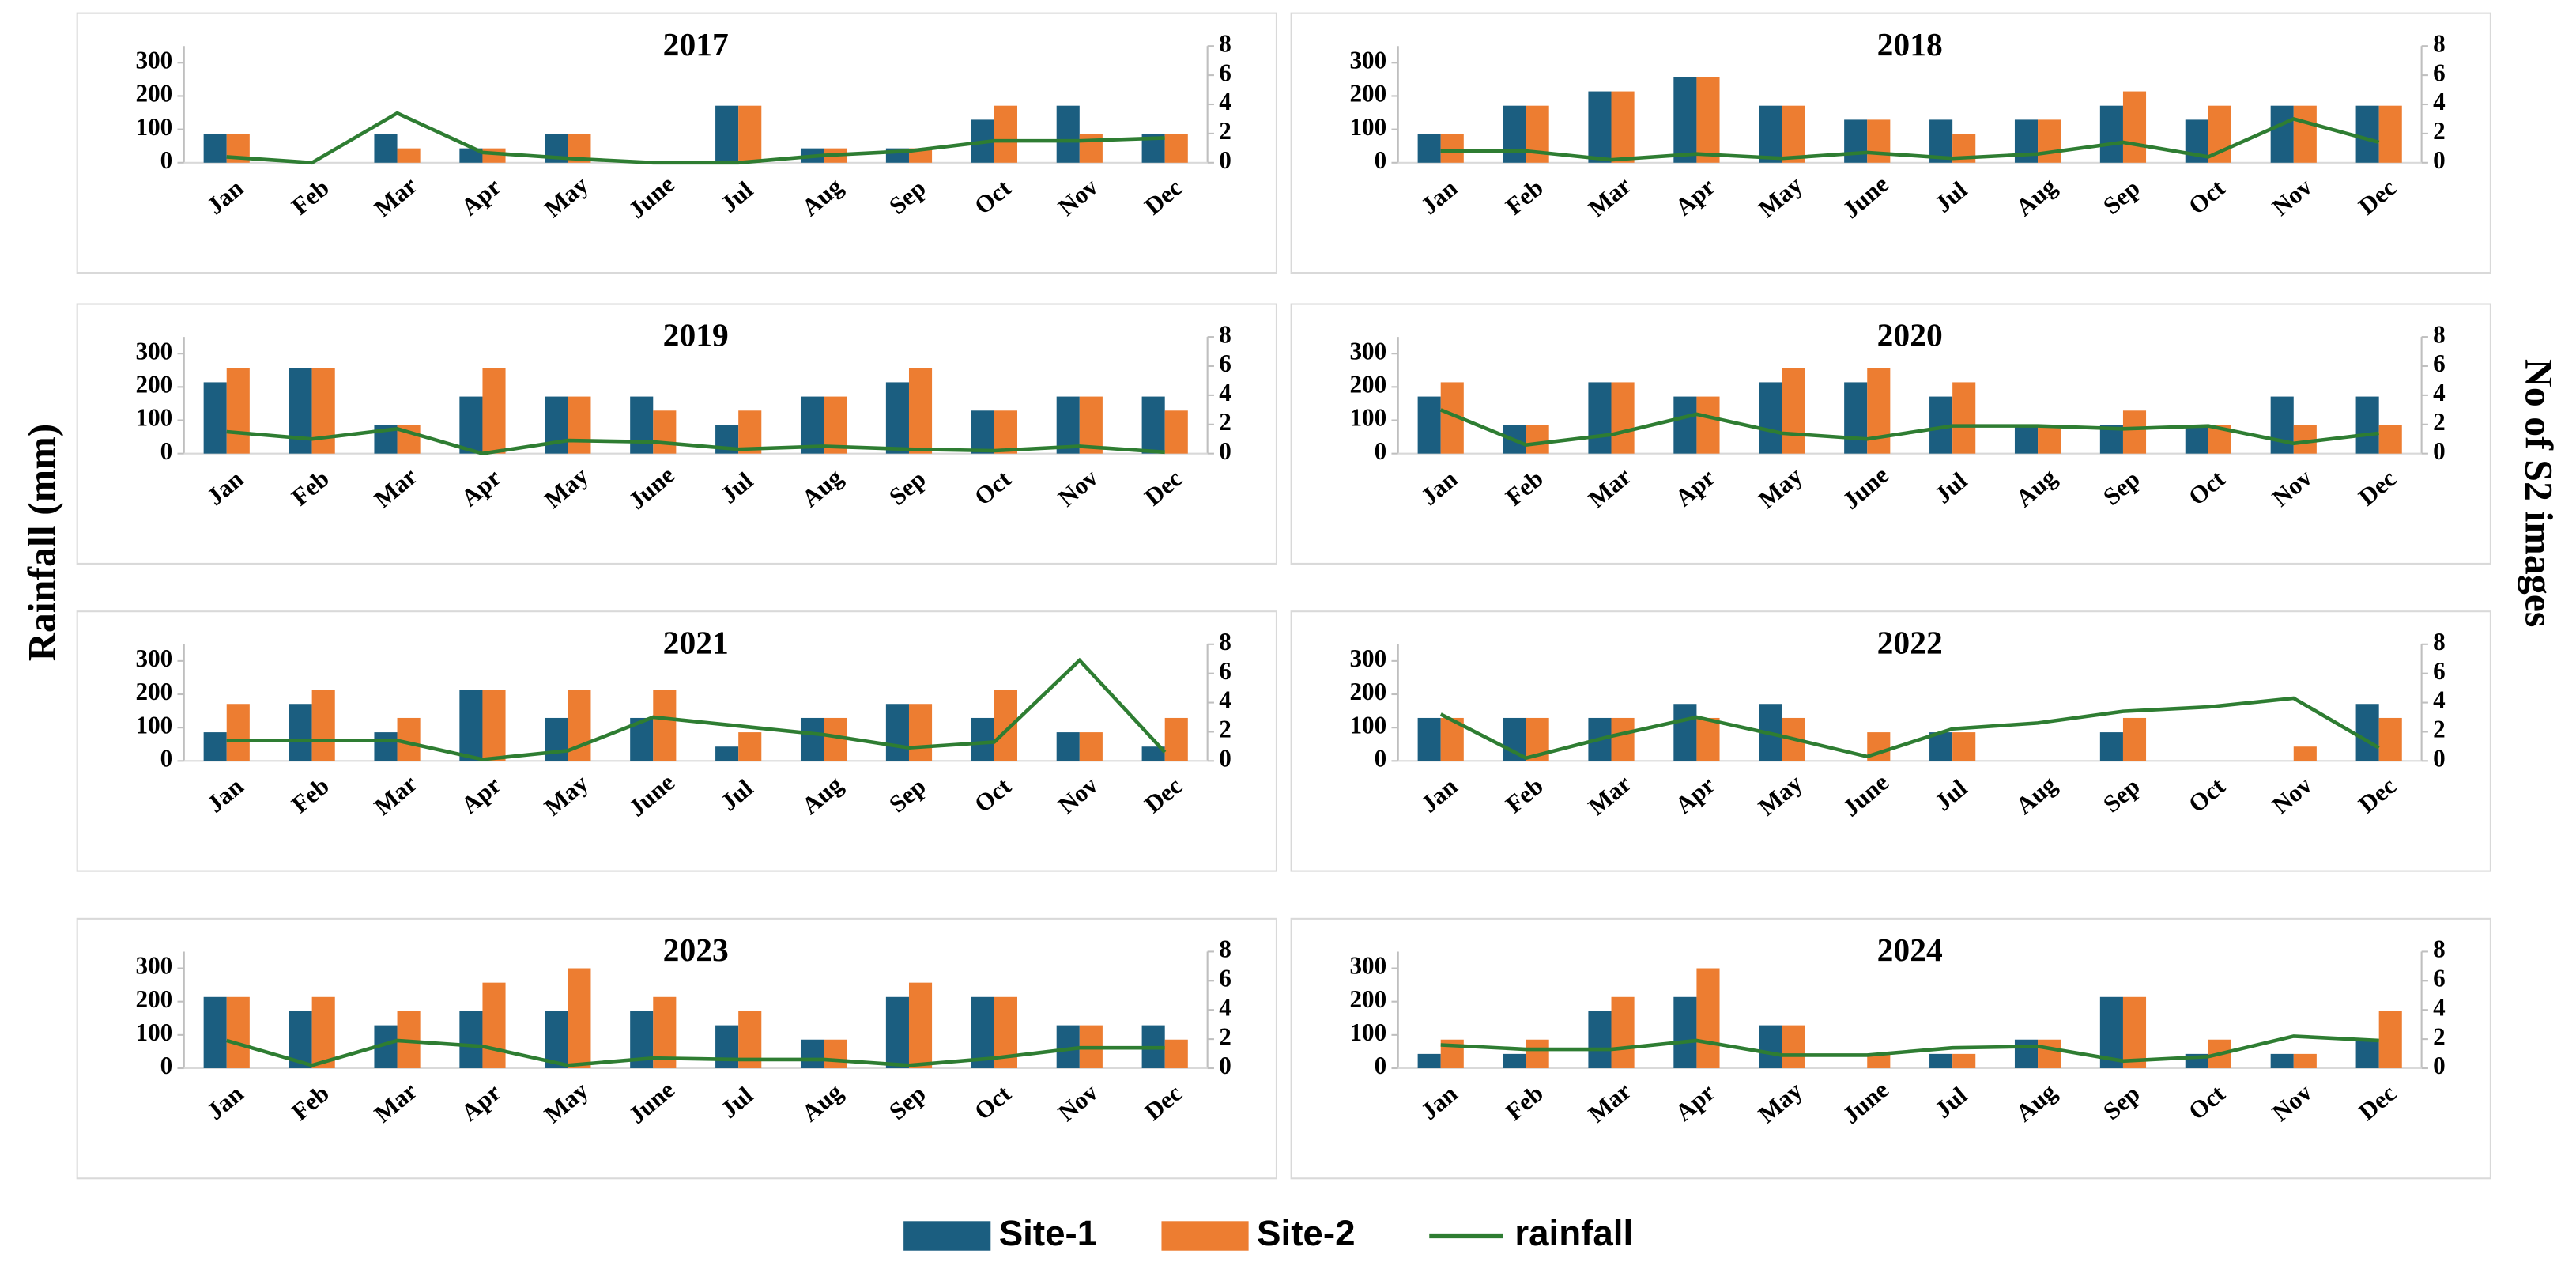  Describe the element at coordinates (1910, 949) in the screenshot. I see `panel-title: 2024` at that location.